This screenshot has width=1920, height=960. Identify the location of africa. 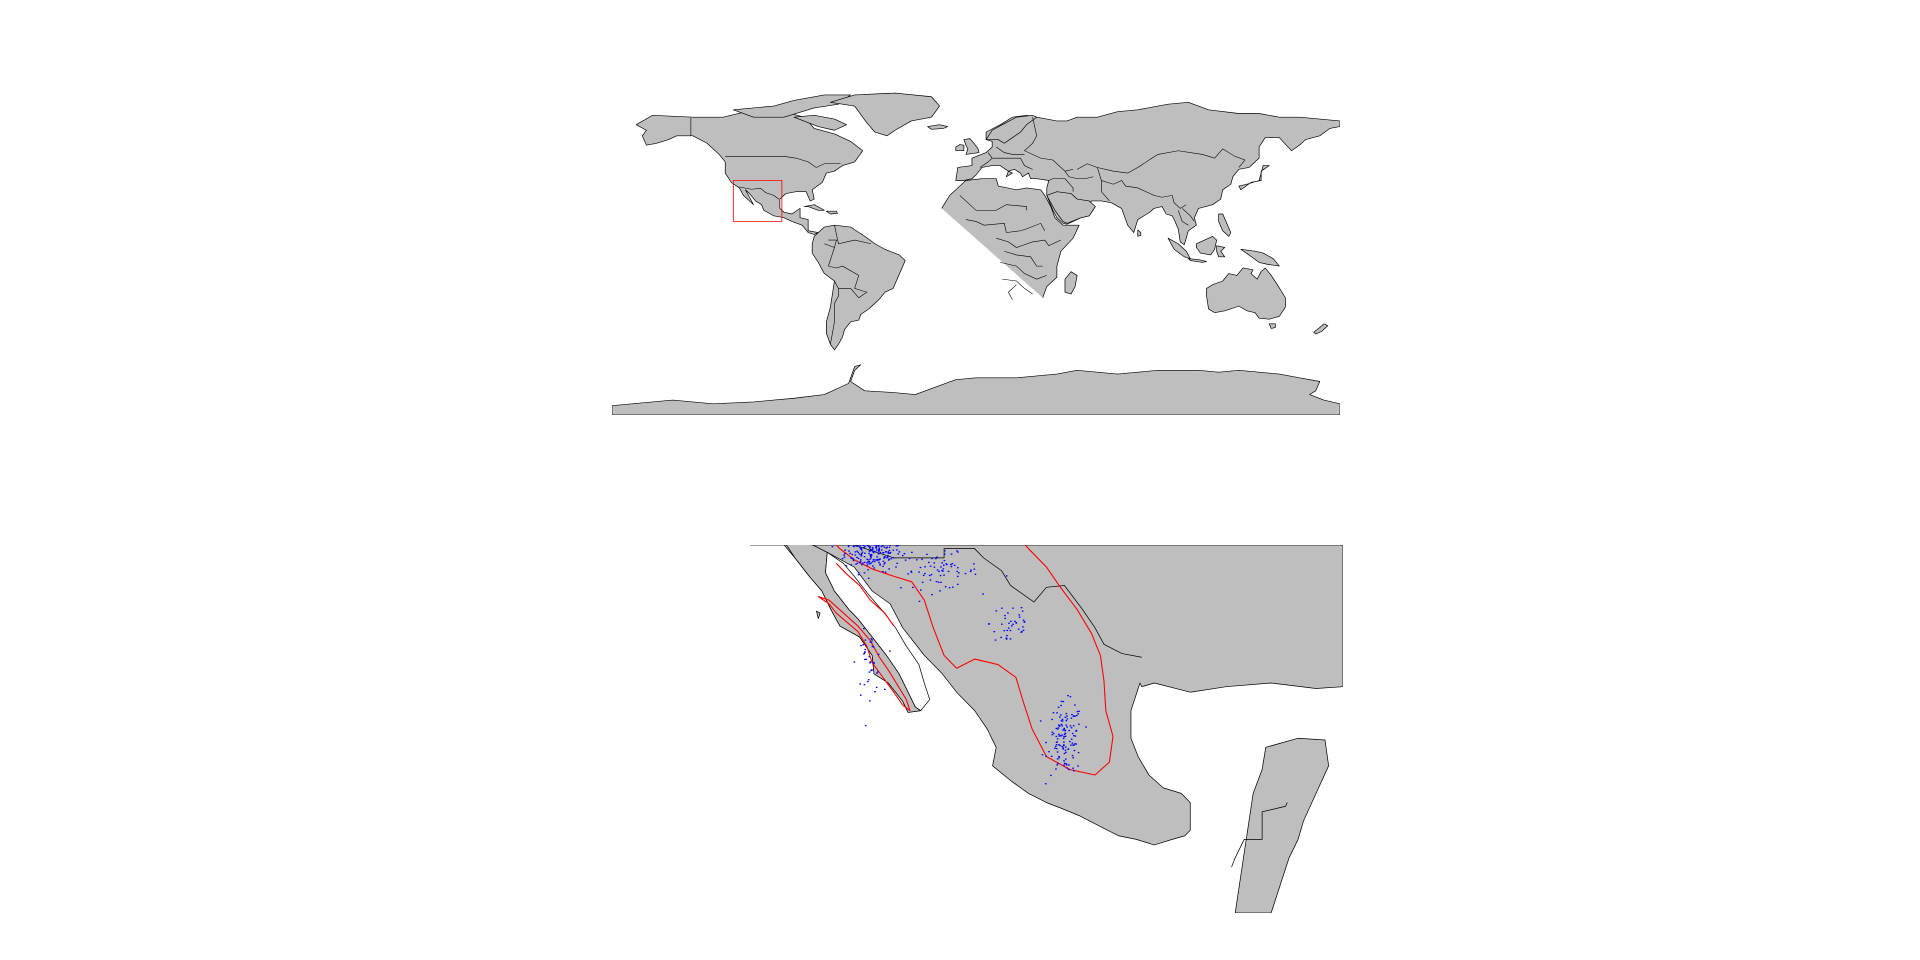
(1010, 238).